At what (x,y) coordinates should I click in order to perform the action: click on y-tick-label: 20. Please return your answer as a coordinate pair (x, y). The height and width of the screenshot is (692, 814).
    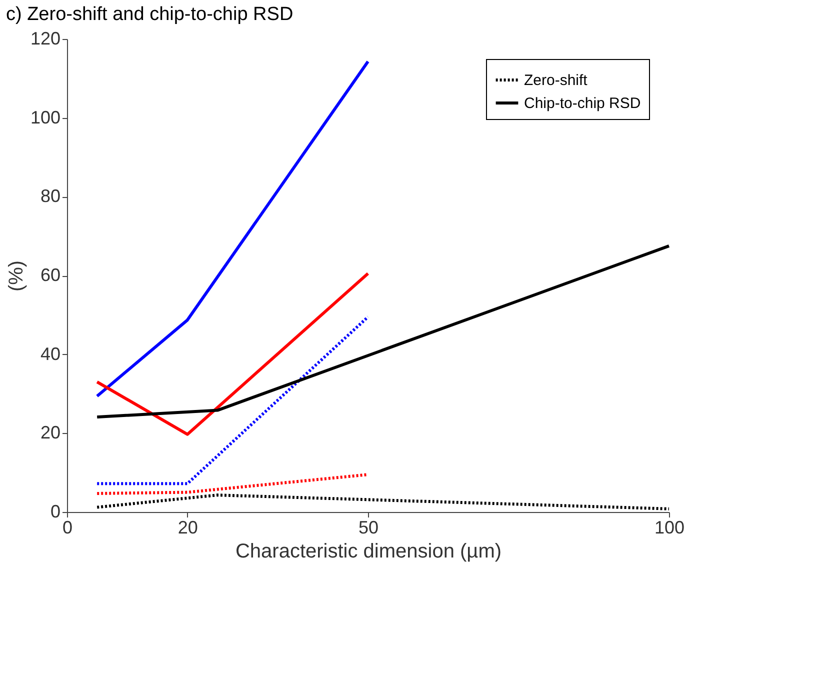
    Looking at the image, I should click on (50, 432).